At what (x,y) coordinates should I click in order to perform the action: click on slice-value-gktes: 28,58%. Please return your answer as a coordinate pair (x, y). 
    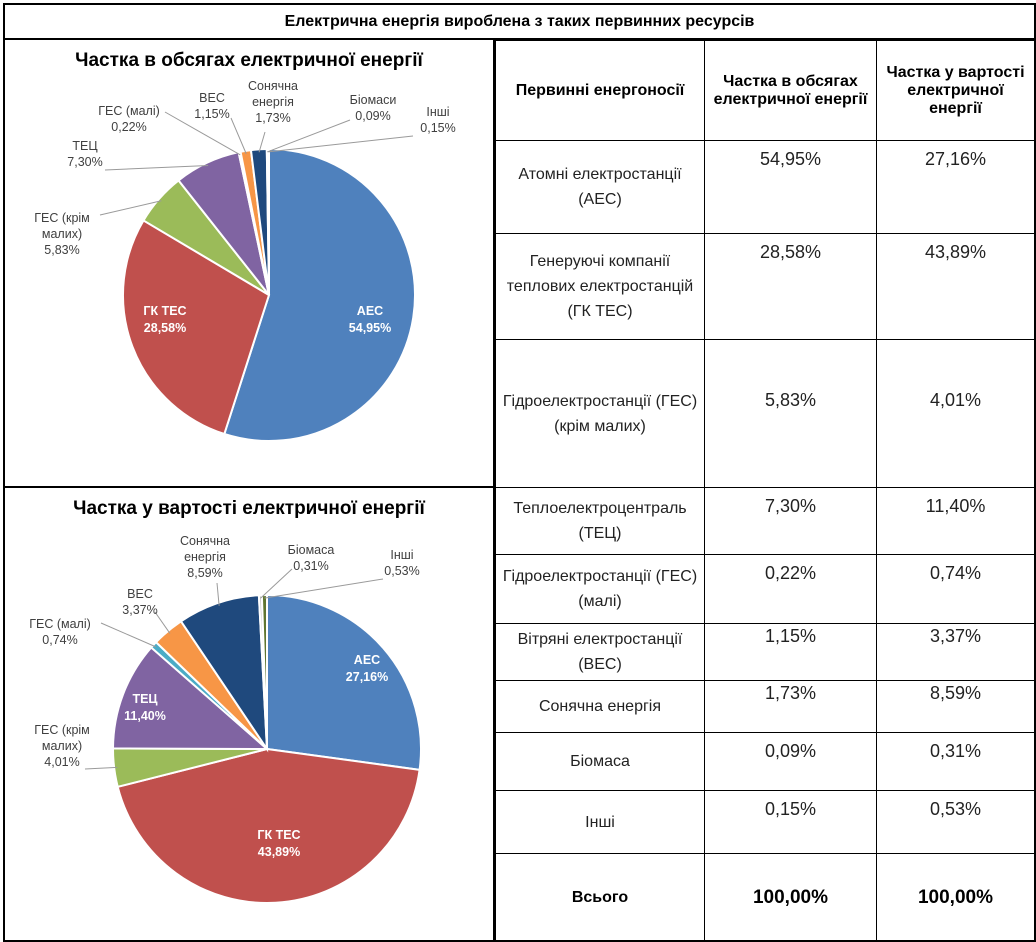
    Looking at the image, I should click on (165, 328).